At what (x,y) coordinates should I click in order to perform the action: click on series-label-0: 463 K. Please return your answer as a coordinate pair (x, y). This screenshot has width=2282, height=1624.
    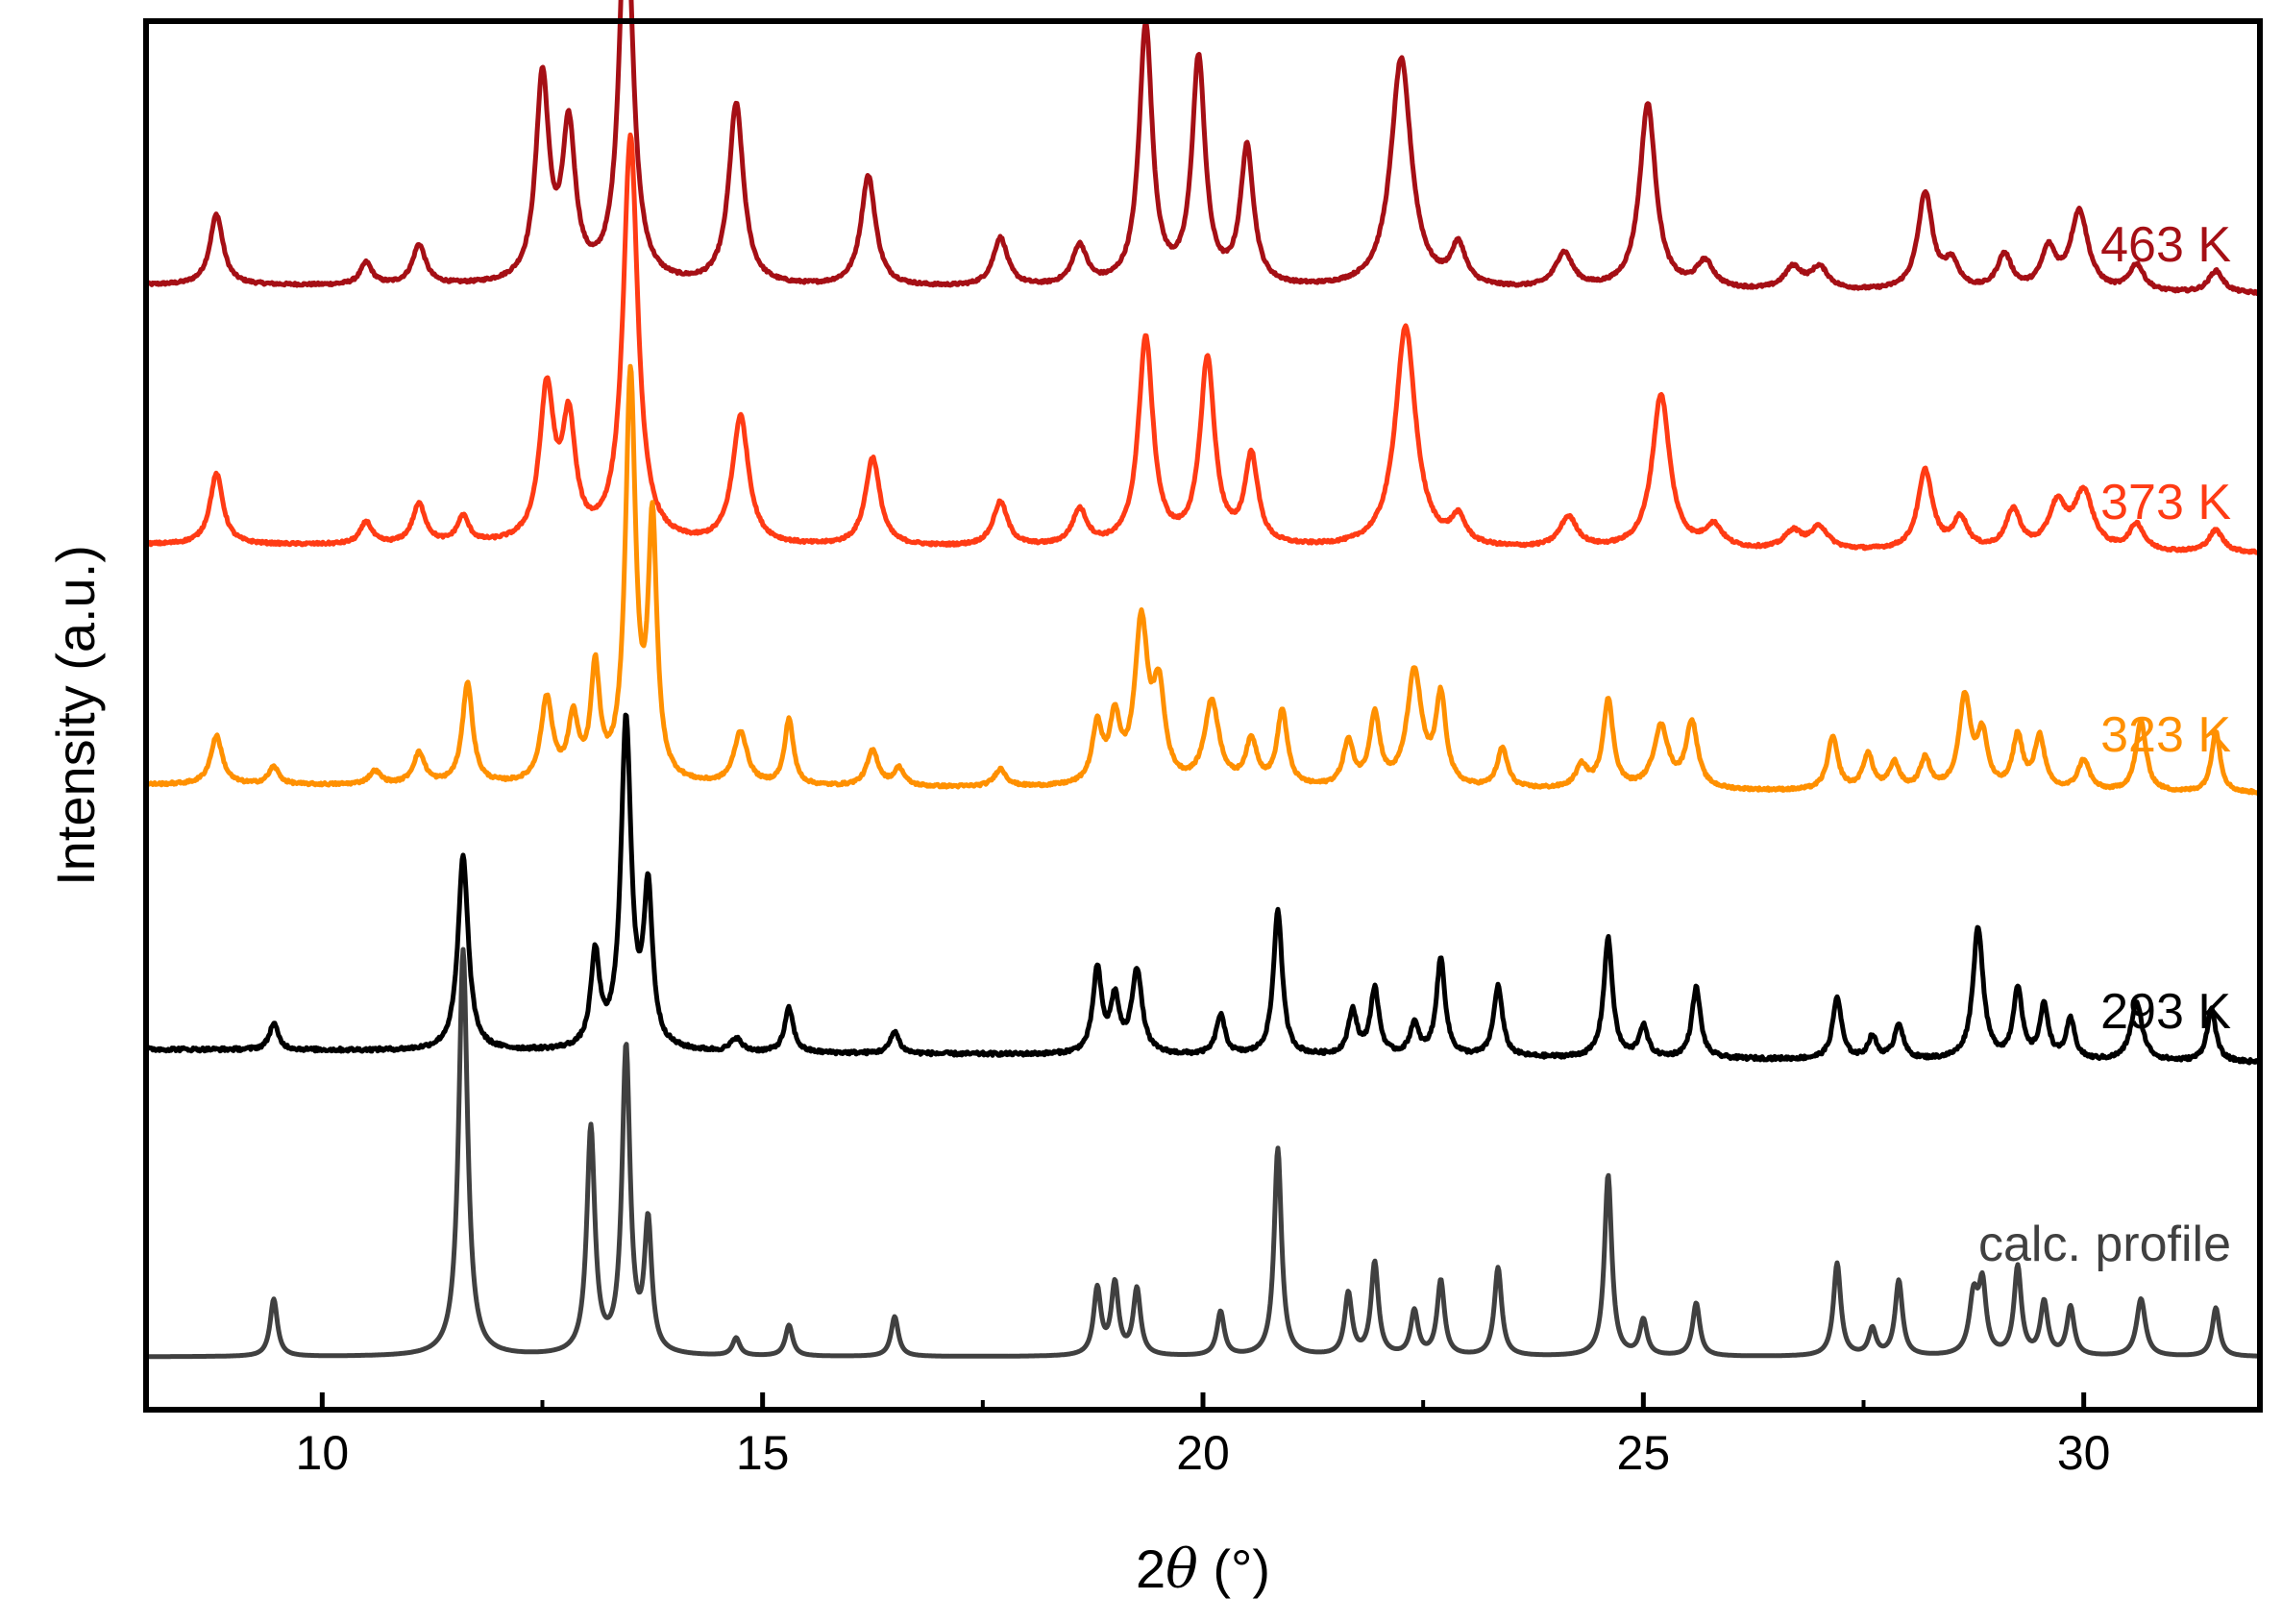
    Looking at the image, I should click on (2165, 245).